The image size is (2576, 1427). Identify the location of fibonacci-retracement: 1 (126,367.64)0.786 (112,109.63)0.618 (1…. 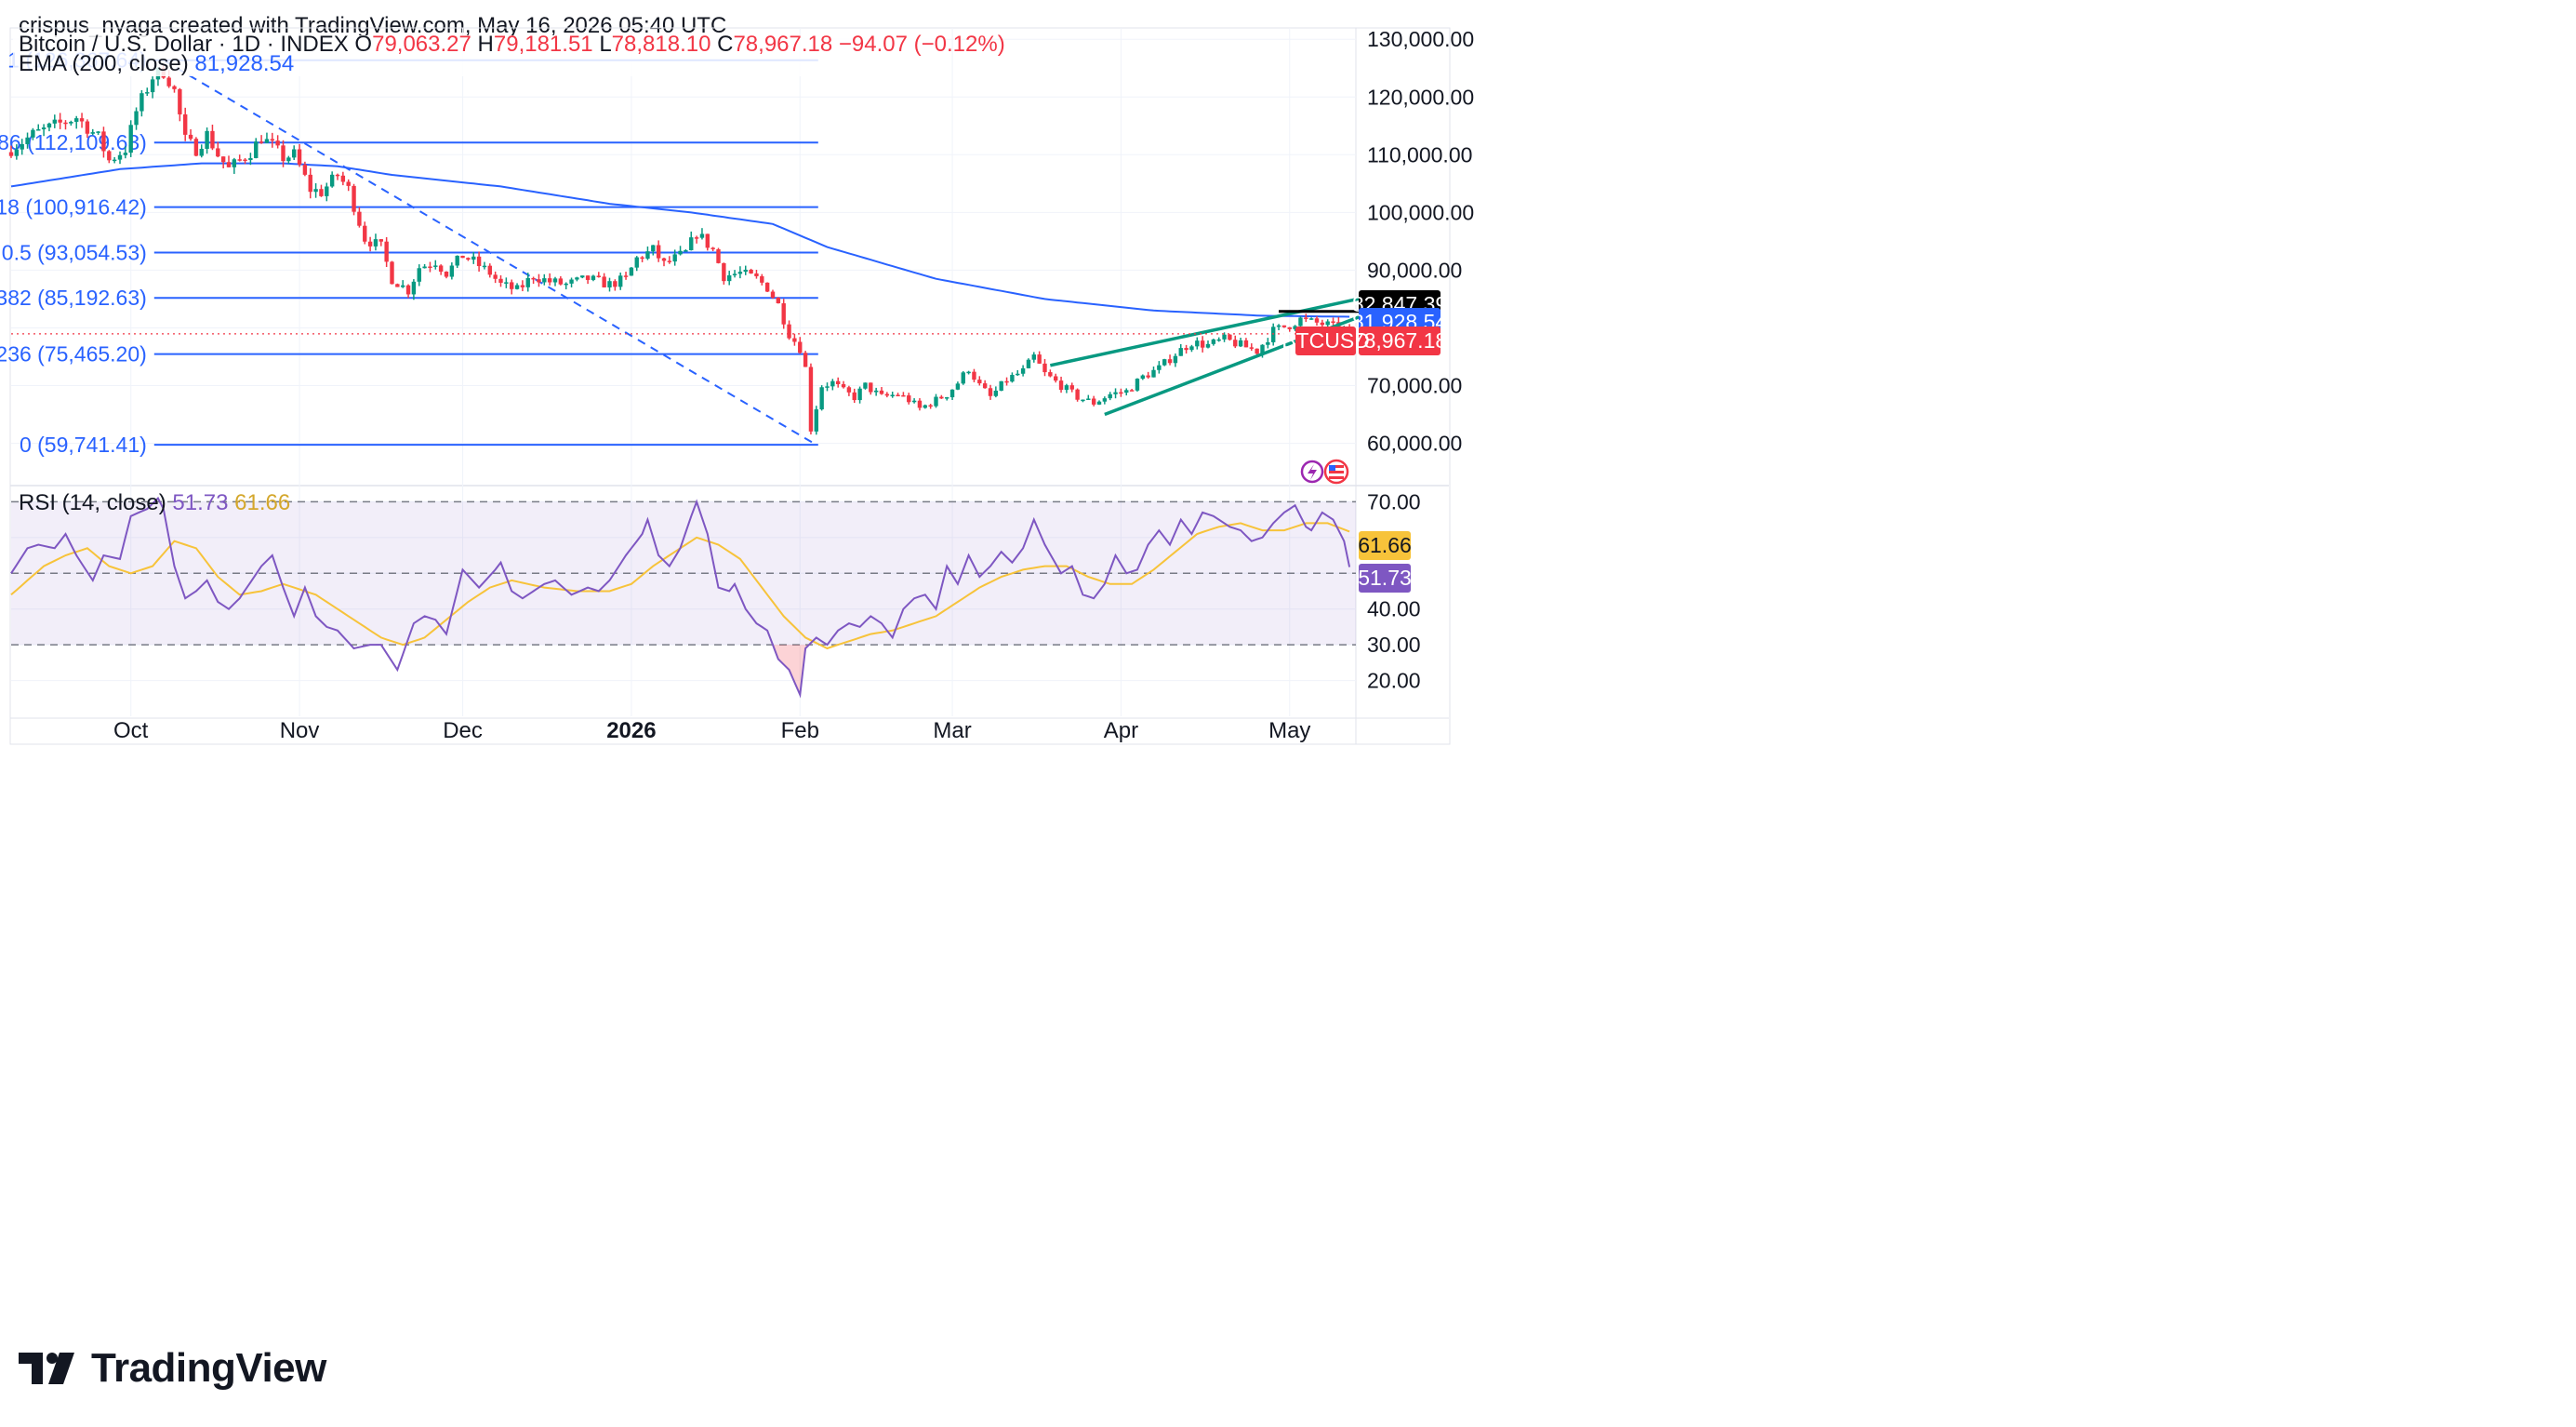
(409, 253).